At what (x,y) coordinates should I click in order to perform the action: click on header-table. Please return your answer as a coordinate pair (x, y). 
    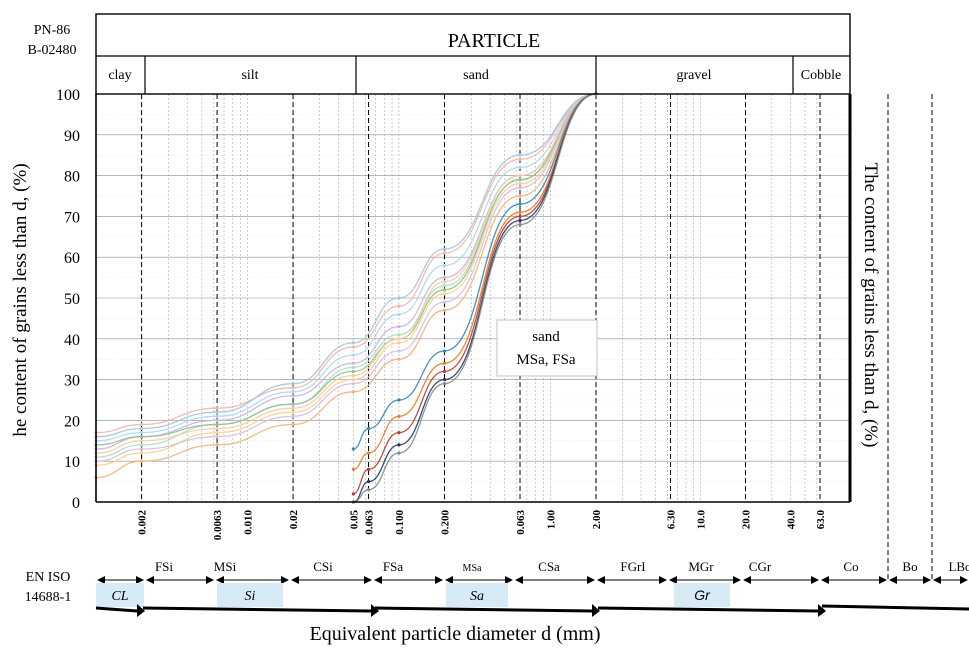
    Looking at the image, I should click on (473, 54).